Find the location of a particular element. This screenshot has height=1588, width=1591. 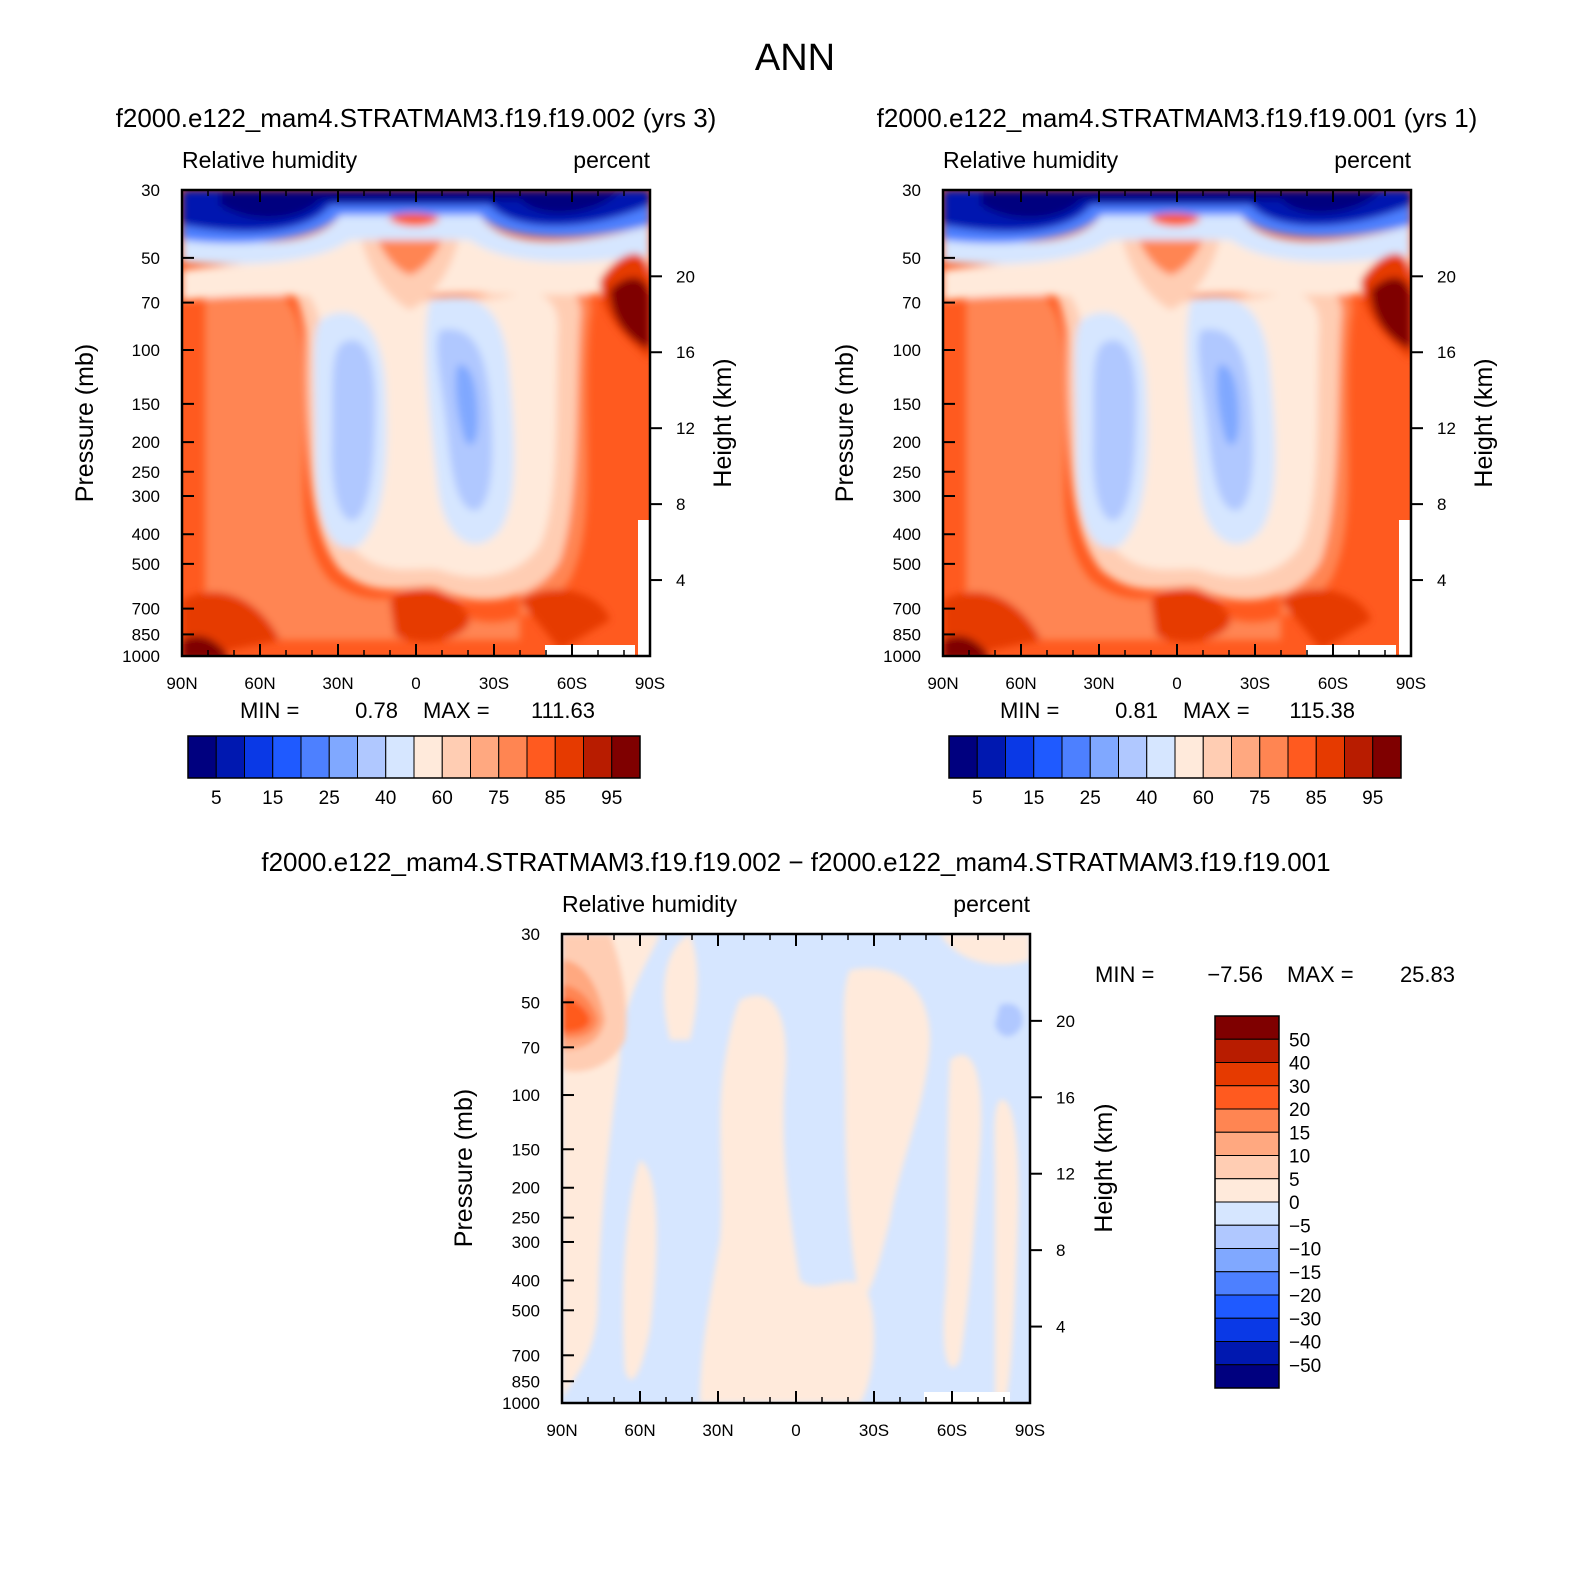

y-tick-label: 200 is located at coordinates (526, 1188).